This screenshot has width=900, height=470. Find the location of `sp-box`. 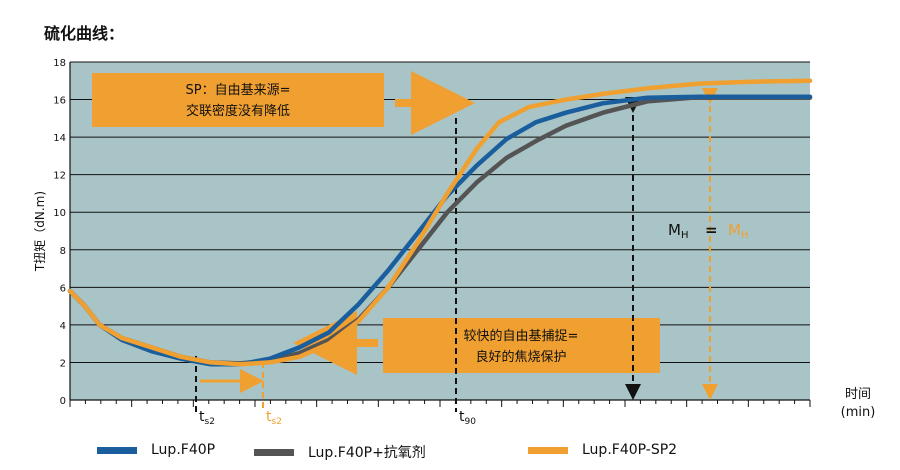

sp-box is located at coordinates (238, 100).